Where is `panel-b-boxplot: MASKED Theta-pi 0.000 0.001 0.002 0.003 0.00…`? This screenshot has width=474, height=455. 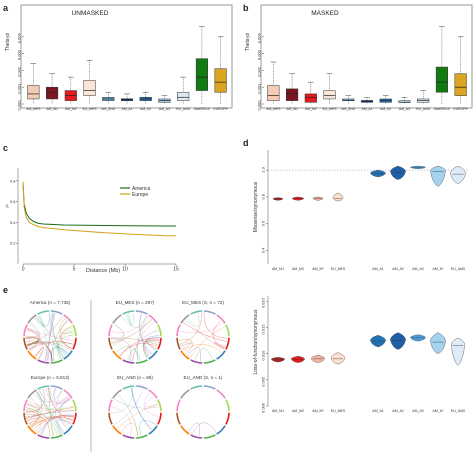 panel-b-boxplot: MASKED Theta-pi 0.000 0.001 0.002 0.003 0.00… is located at coordinates (359, 57).